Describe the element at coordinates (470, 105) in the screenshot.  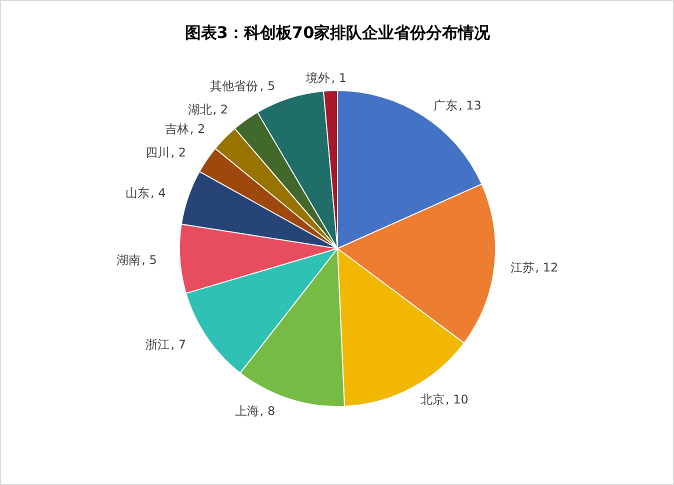
I see `data-label: , 13` at that location.